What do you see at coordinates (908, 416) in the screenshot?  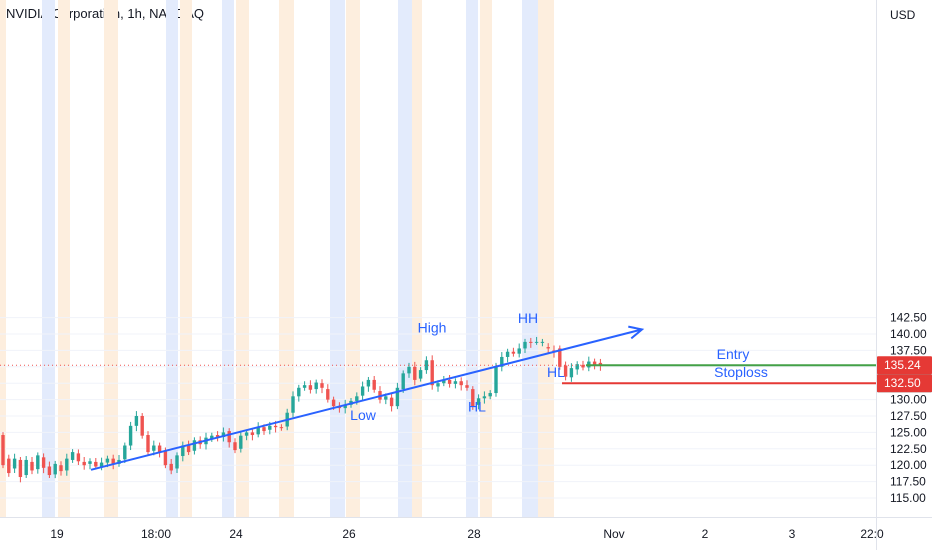 I see `y-tick-label: 127.50` at bounding box center [908, 416].